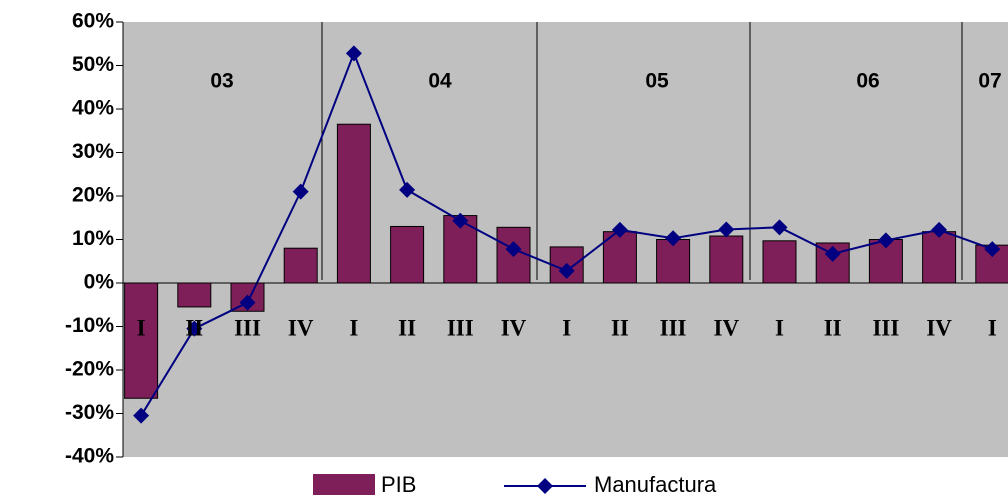 This screenshot has width=1008, height=501. Describe the element at coordinates (93, 195) in the screenshot. I see `y-tick-label: 20%` at that location.